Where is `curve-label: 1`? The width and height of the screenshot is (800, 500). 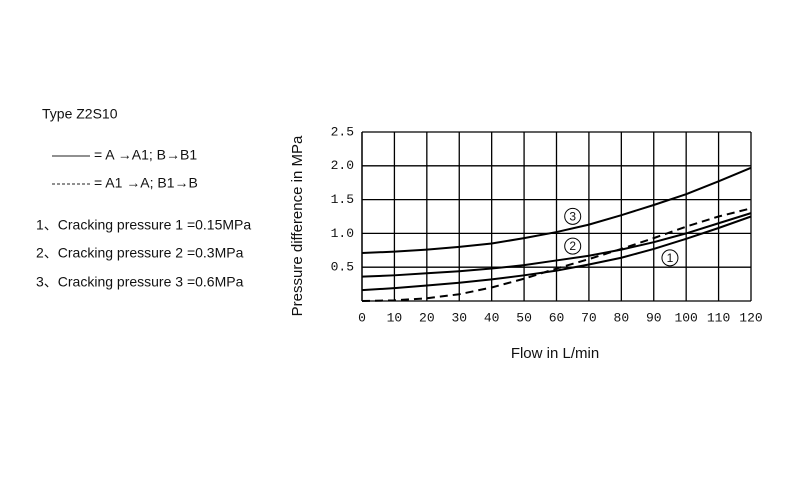 curve-label: 1 is located at coordinates (670, 258).